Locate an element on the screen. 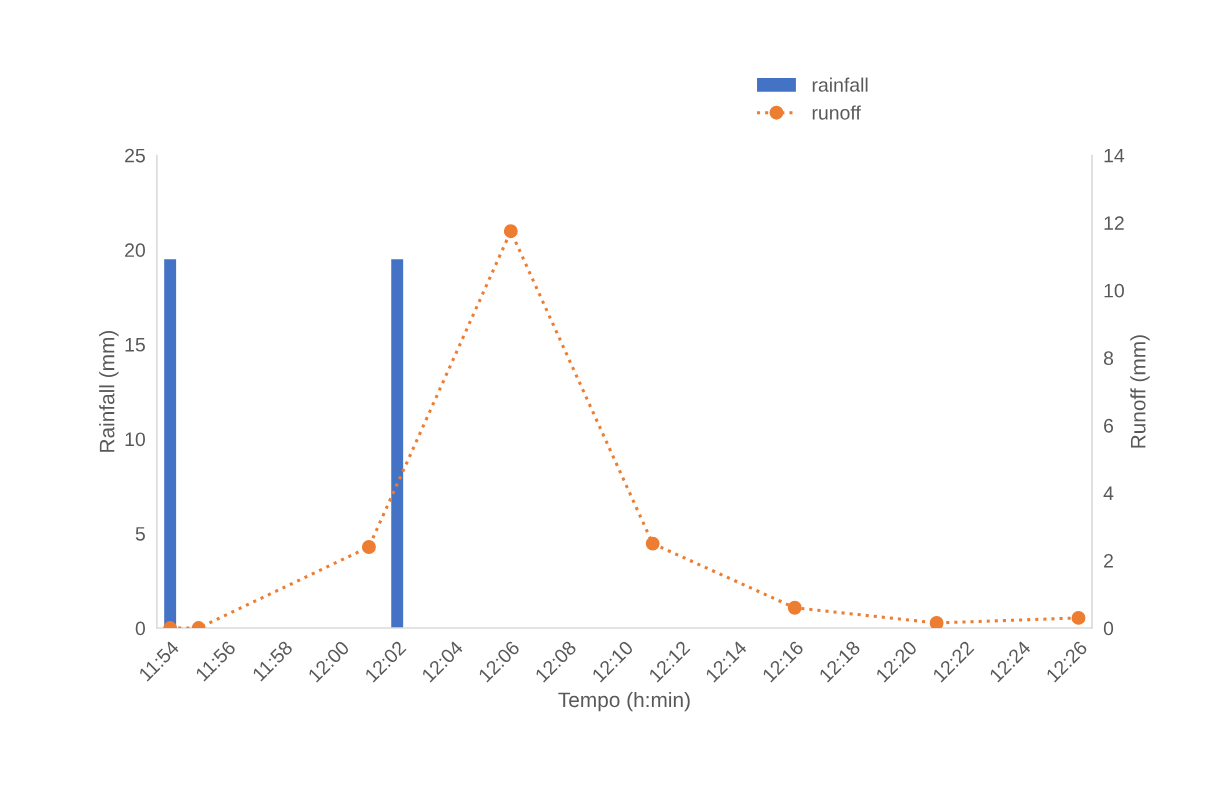 The width and height of the screenshot is (1216, 796). y2-tick-label: 6 is located at coordinates (1109, 425).